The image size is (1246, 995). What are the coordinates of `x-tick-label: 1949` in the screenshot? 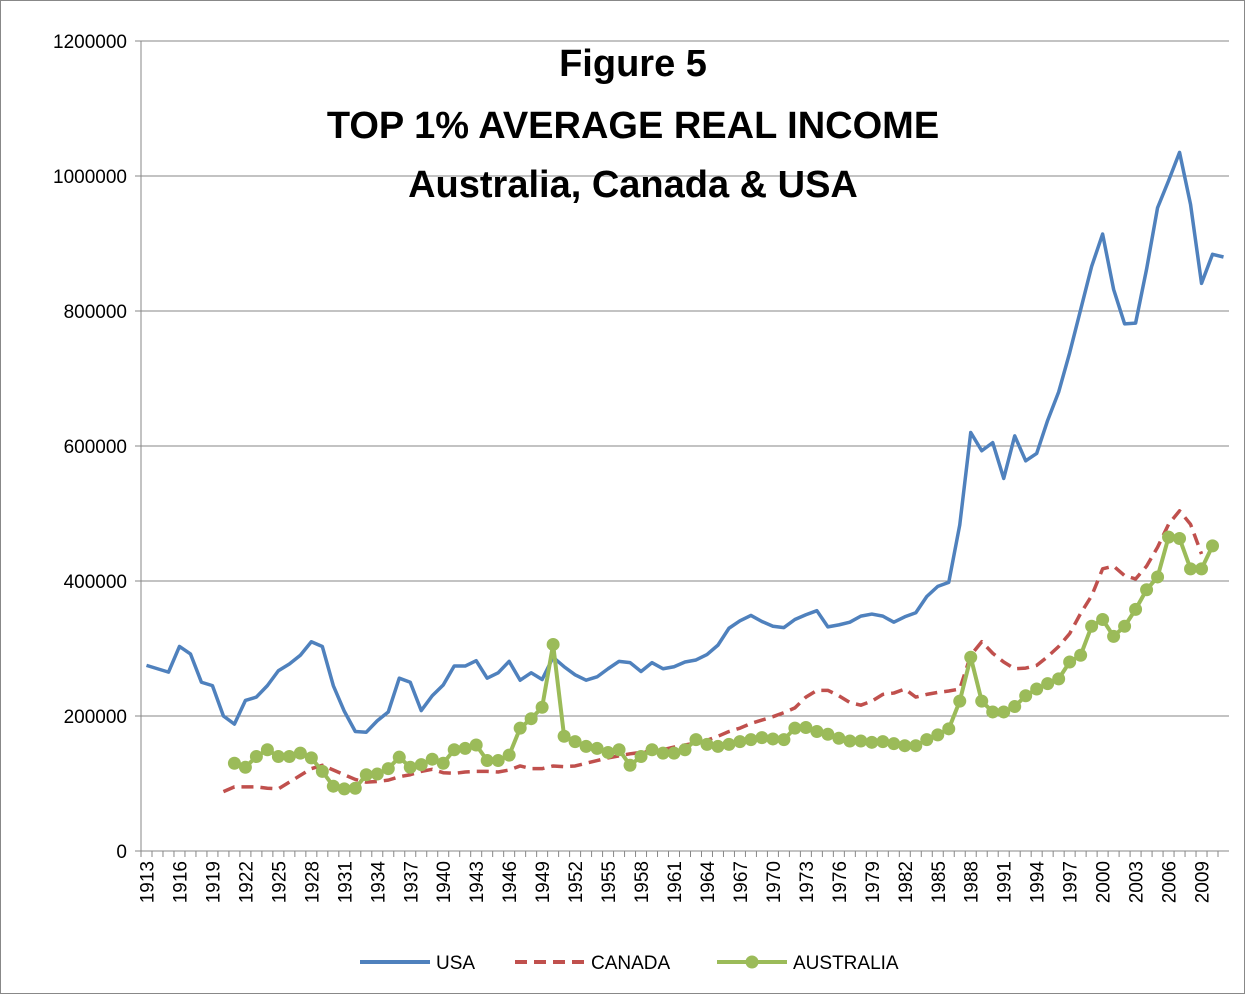 It's located at (543, 882).